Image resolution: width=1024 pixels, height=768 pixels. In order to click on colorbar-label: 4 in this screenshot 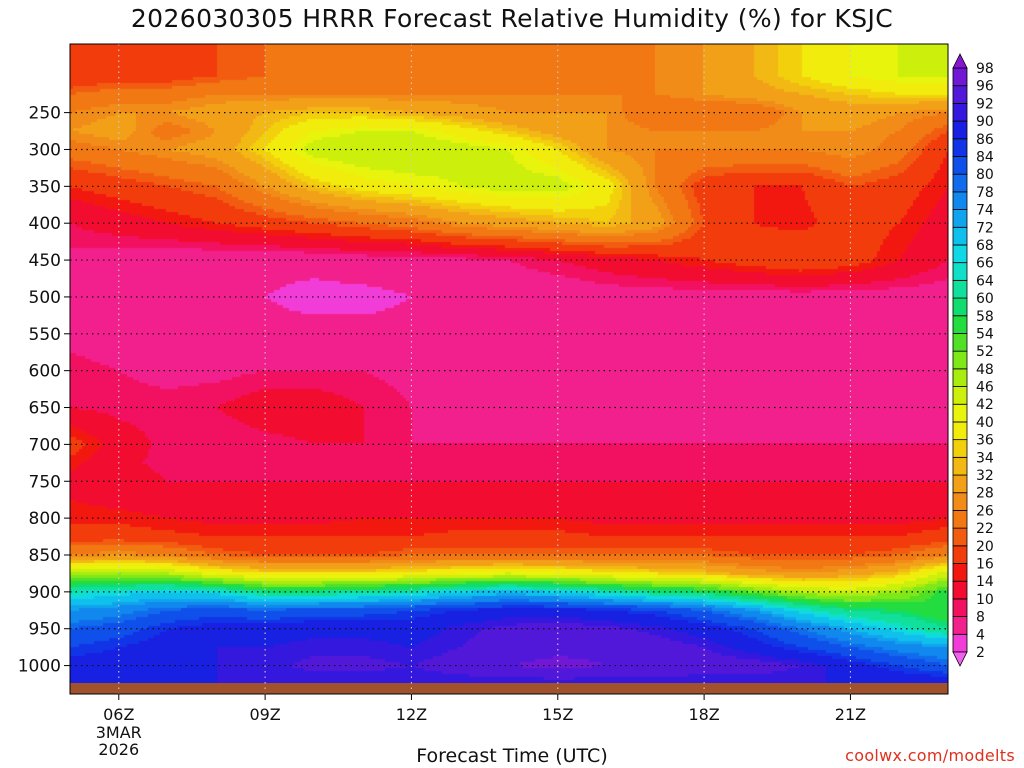, I will do `click(980, 635)`.